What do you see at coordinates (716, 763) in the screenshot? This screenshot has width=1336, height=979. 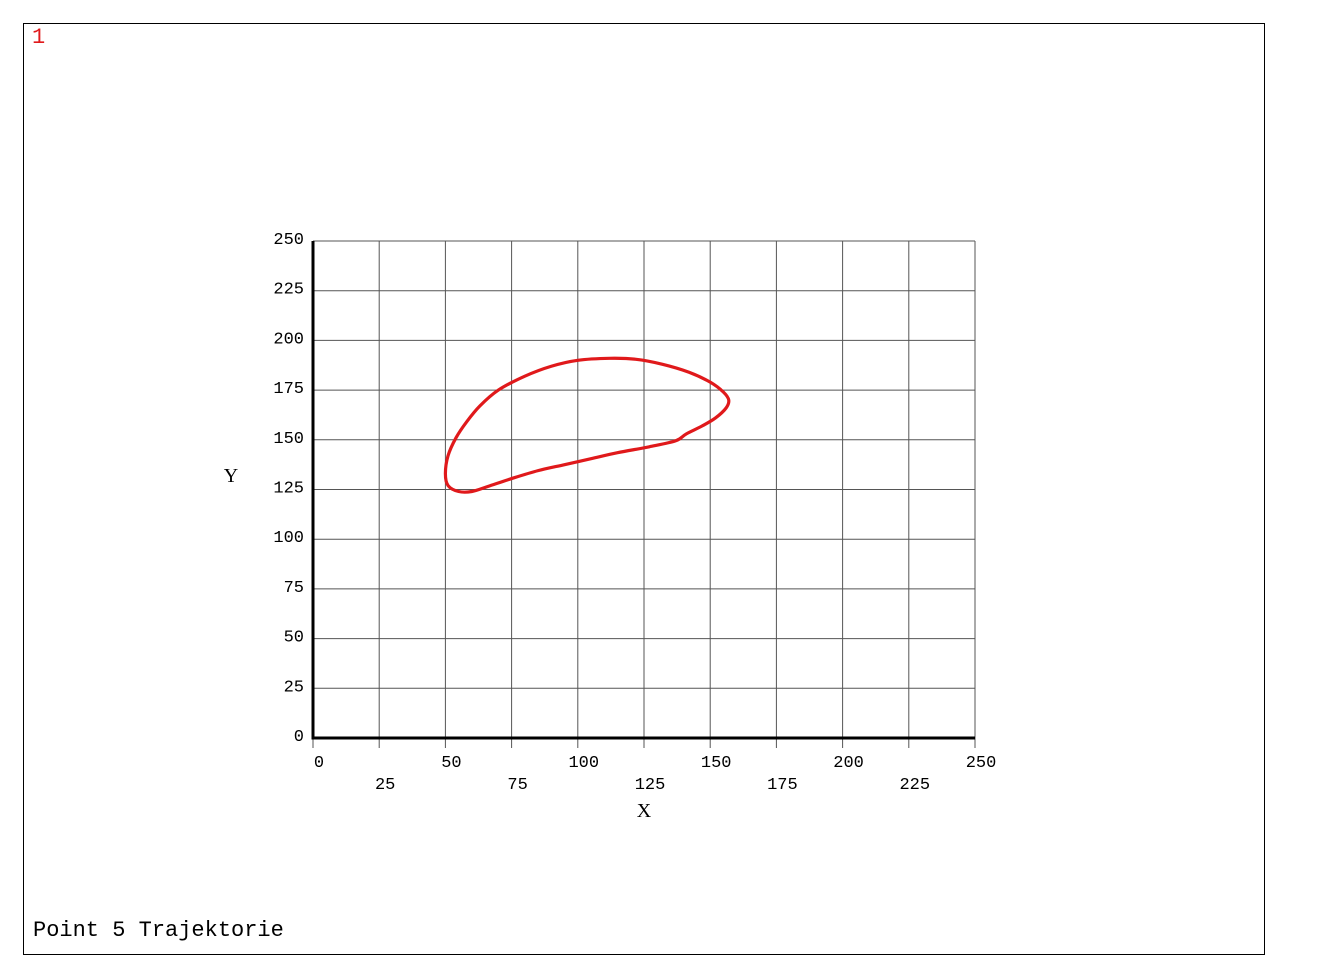 I see `x-tick-label: 150` at bounding box center [716, 763].